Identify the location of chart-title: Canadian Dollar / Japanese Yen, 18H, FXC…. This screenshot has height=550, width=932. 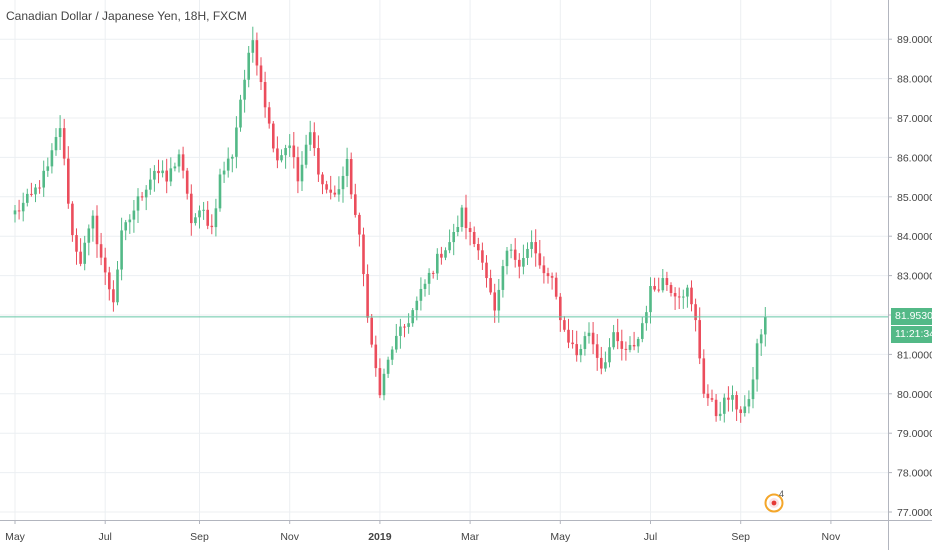
(126, 16).